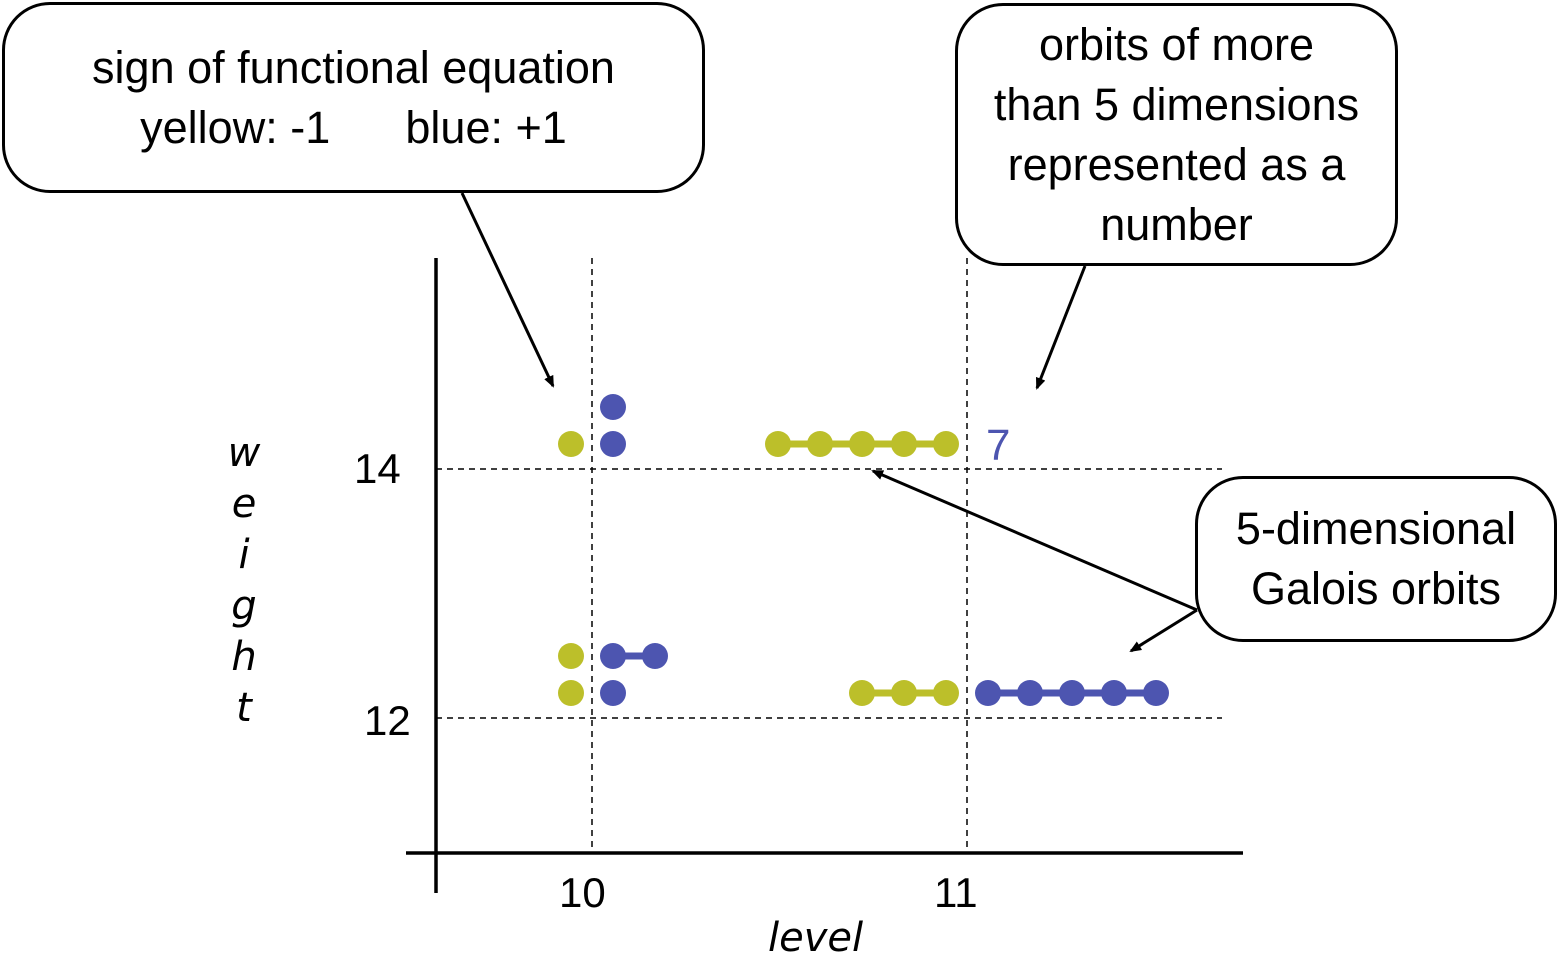  I want to click on y-axis-label: w e i g h t, so click(244, 581).